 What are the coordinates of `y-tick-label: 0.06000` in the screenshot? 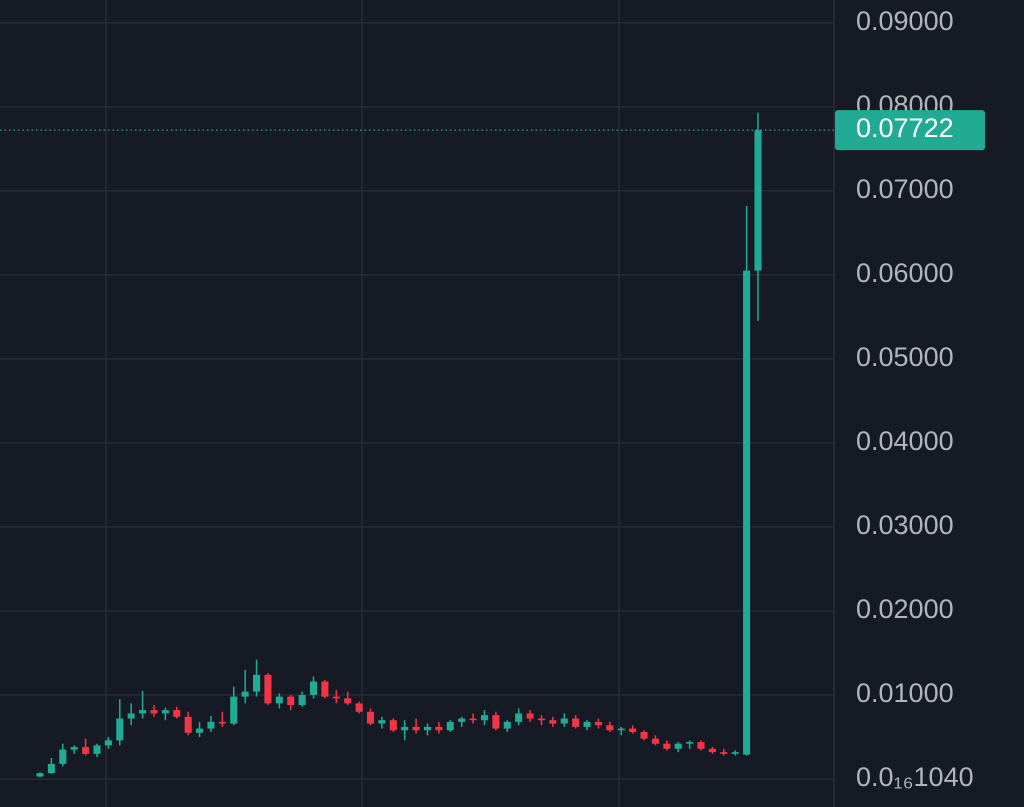 It's located at (905, 273).